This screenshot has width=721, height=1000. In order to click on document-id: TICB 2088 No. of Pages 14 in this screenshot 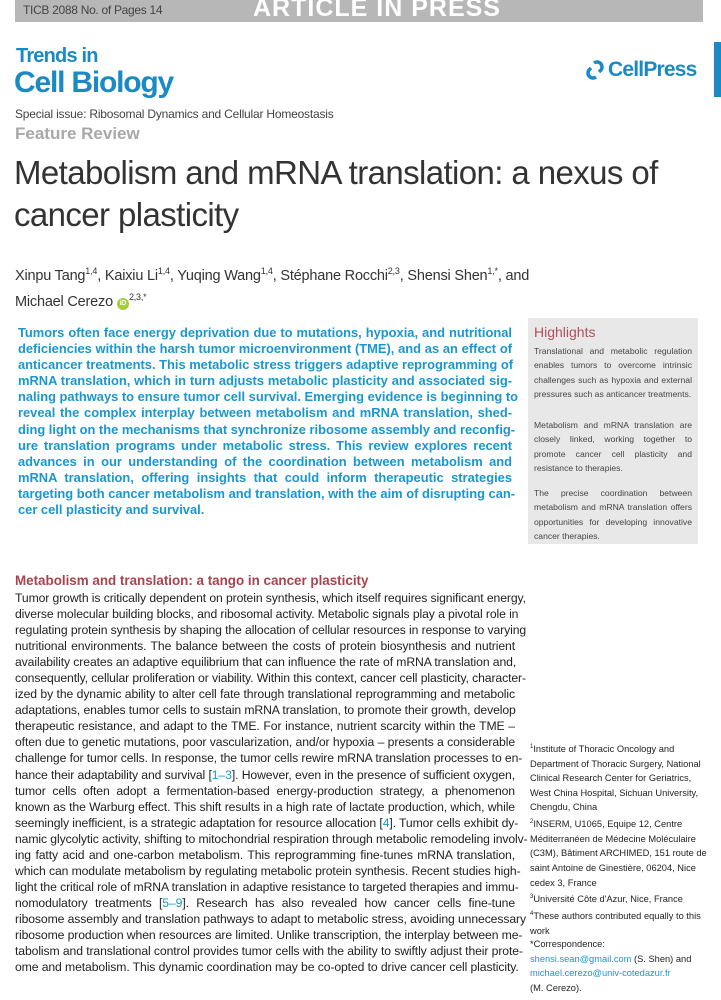, I will do `click(93, 10)`.